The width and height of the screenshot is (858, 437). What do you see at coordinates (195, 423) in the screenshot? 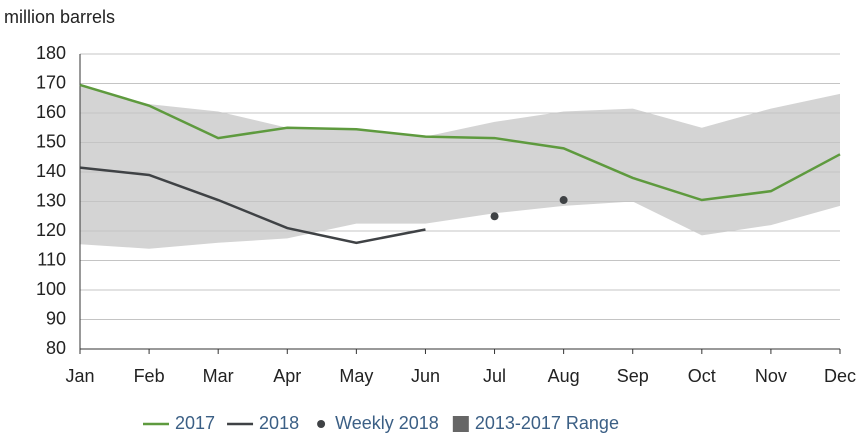
I see `legend-label: 2017` at bounding box center [195, 423].